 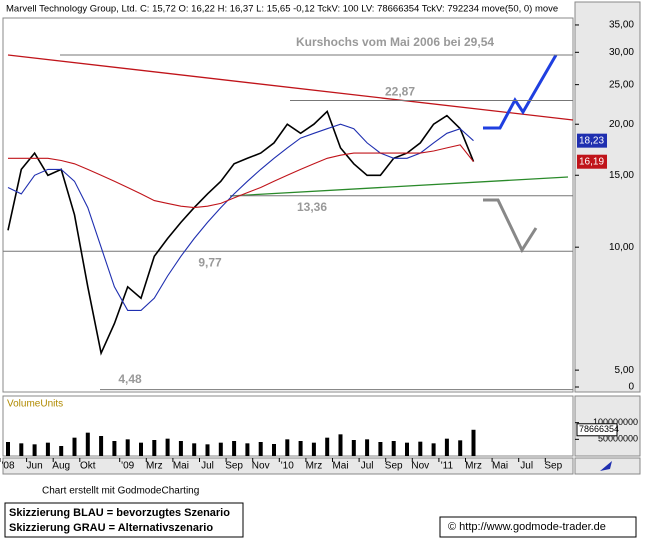 I want to click on x-tick-label: Jun, so click(x=35, y=466).